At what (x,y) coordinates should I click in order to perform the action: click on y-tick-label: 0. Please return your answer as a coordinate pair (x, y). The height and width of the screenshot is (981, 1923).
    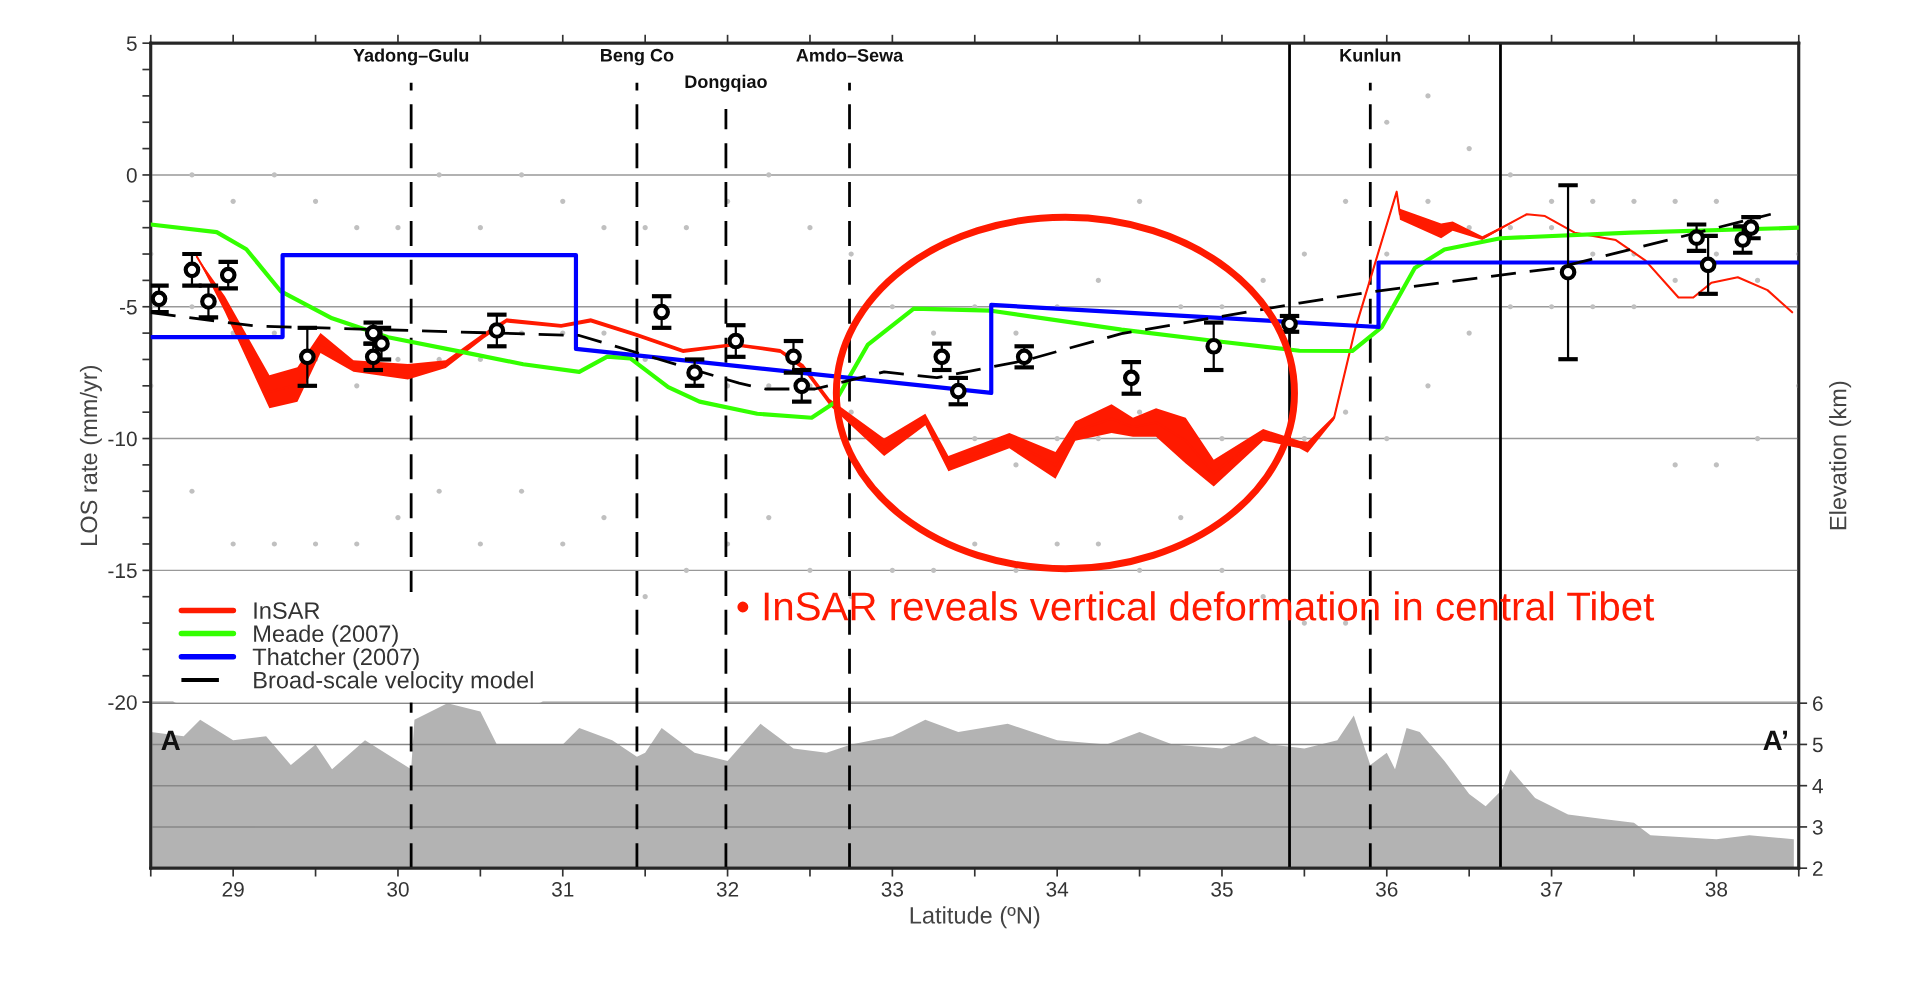
    Looking at the image, I should click on (131, 175).